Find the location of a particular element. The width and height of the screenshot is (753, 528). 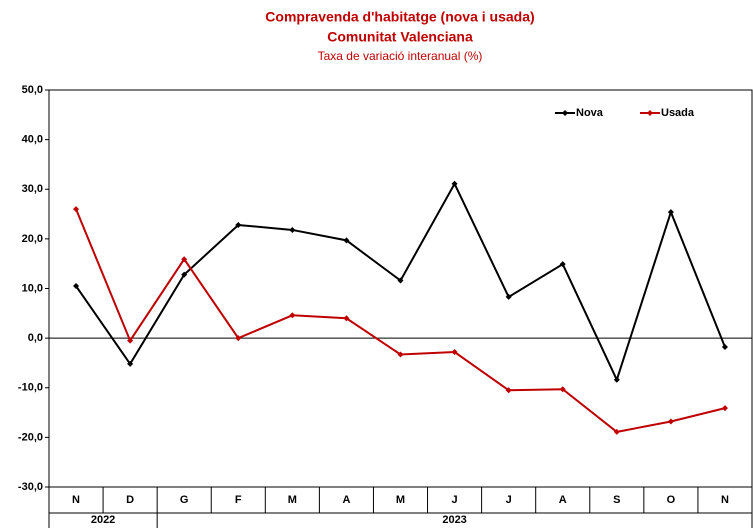

y-tick-label: 10,0 is located at coordinates (32, 288).